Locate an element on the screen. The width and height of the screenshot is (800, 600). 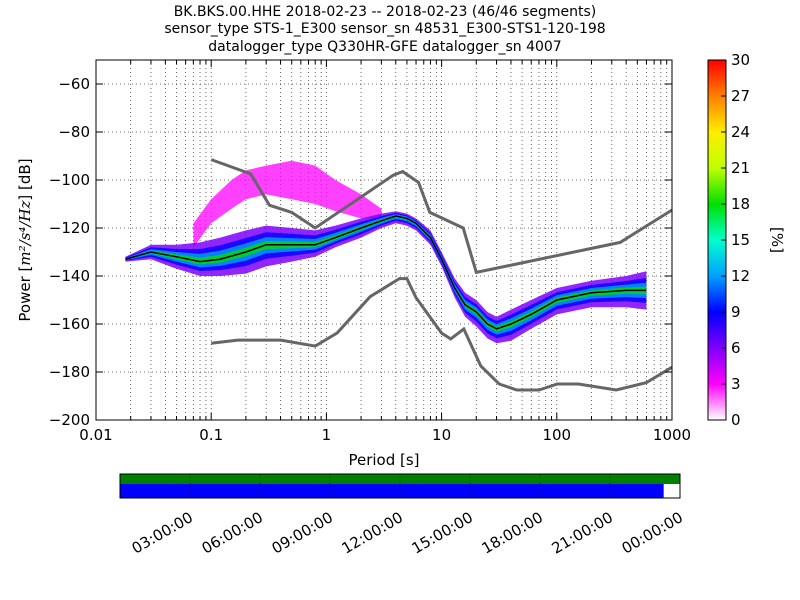
colorbar-tick-label: 27 is located at coordinates (740, 96).